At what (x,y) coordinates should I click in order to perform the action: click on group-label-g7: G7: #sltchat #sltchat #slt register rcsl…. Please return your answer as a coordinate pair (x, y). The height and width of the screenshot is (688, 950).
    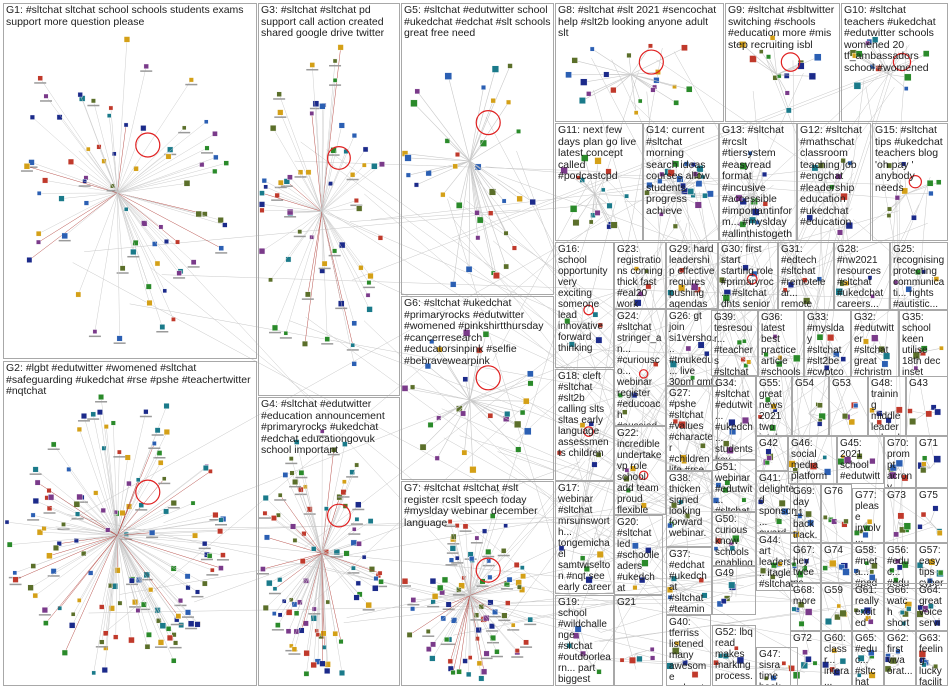
    Looking at the image, I should click on (472, 505).